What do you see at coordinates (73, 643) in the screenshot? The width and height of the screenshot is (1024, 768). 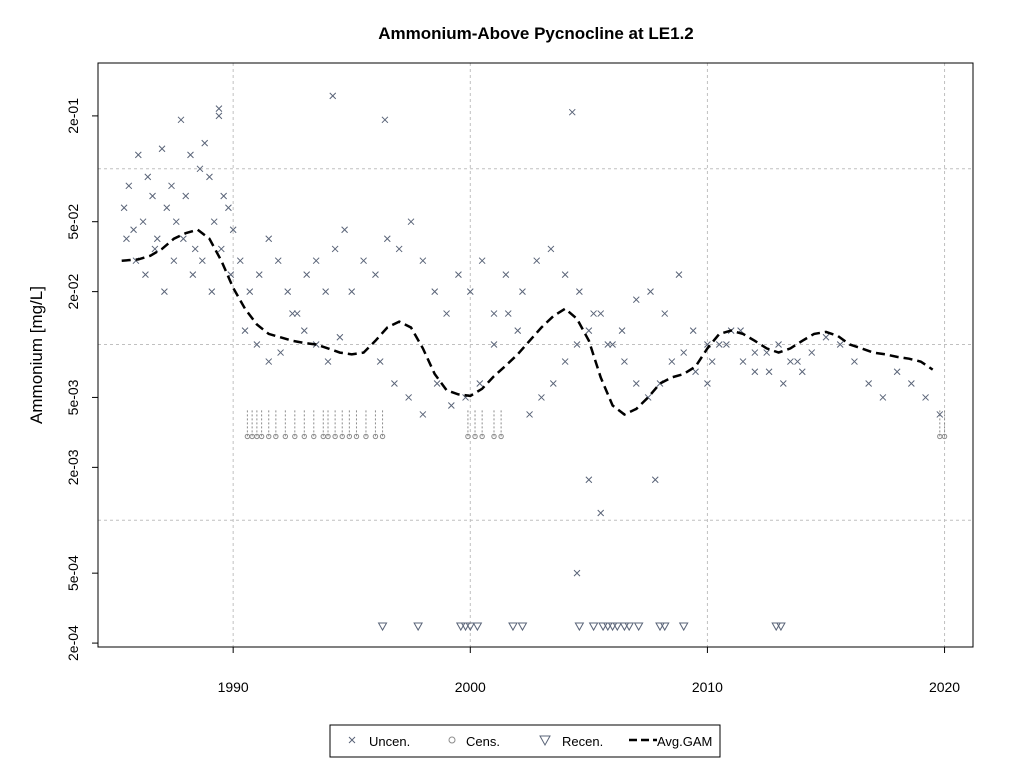 I see `y-tick-label: 2e-04` at bounding box center [73, 643].